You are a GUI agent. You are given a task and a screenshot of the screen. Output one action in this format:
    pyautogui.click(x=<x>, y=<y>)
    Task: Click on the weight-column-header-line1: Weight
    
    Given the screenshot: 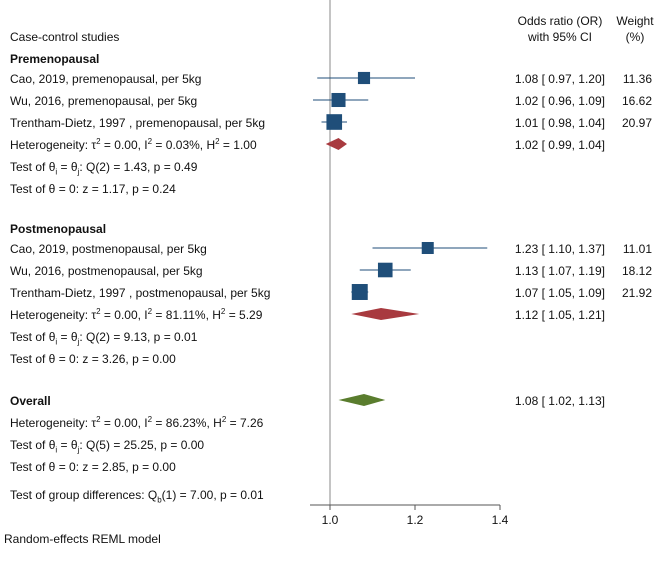 What is the action you would take?
    pyautogui.click(x=635, y=21)
    